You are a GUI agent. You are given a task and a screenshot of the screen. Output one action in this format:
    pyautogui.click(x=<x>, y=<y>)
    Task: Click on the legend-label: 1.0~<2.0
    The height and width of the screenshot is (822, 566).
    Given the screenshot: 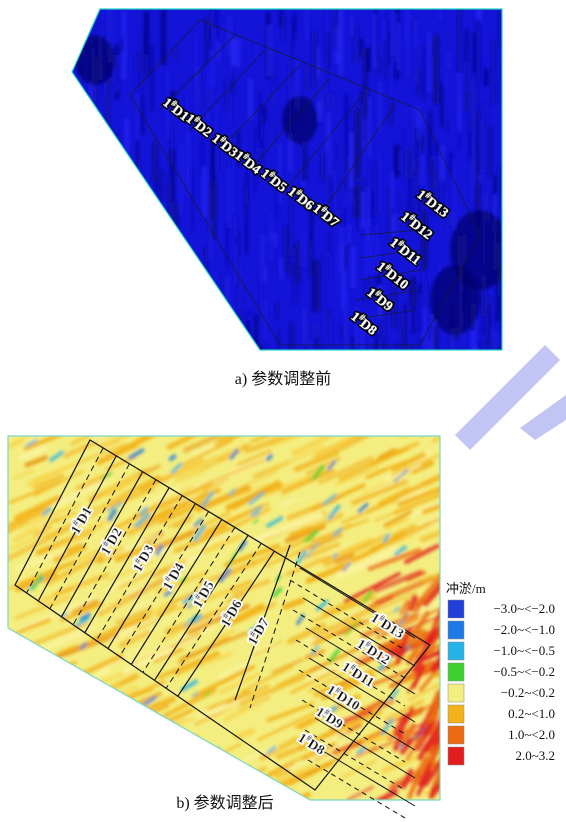 What is the action you would take?
    pyautogui.click(x=531, y=734)
    